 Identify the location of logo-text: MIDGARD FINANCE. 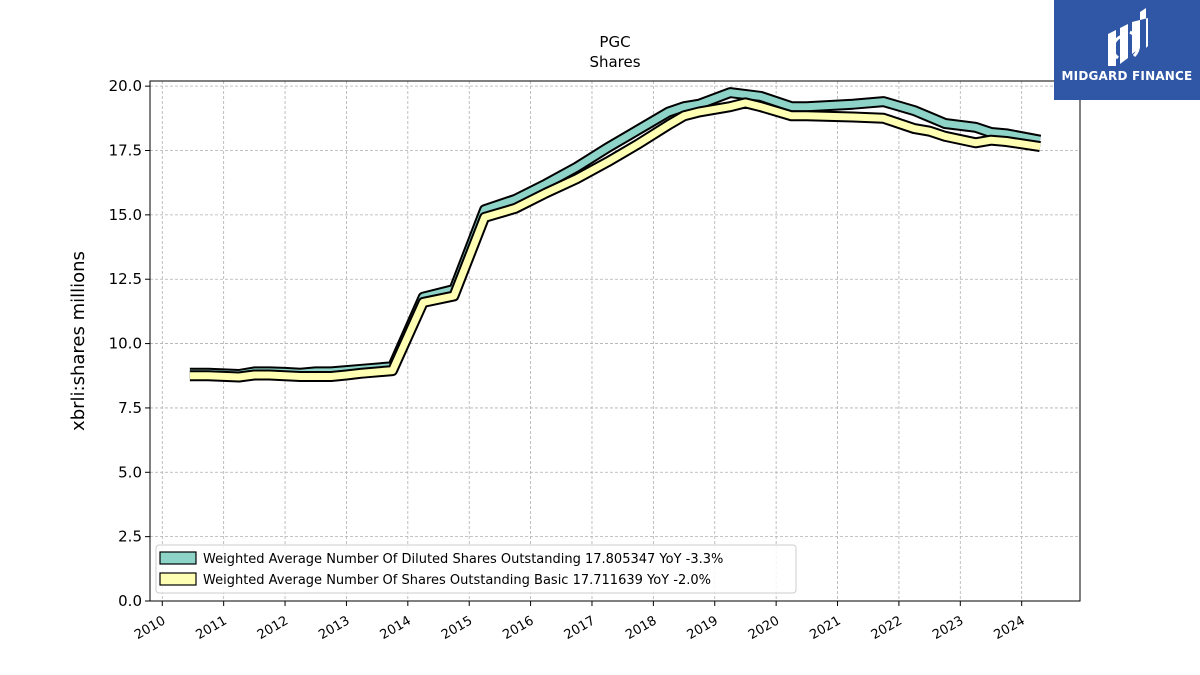
(1127, 76).